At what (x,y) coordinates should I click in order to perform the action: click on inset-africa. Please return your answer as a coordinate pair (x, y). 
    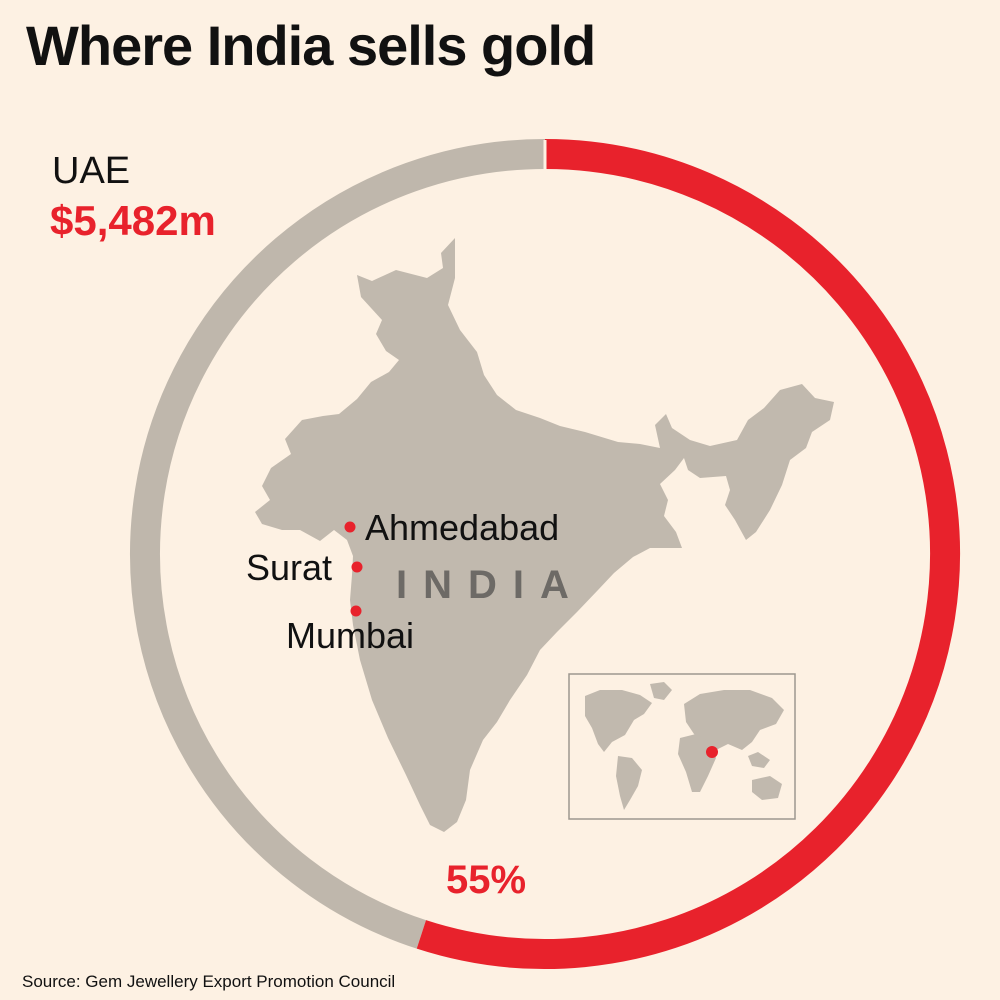
    Looking at the image, I should click on (697, 763).